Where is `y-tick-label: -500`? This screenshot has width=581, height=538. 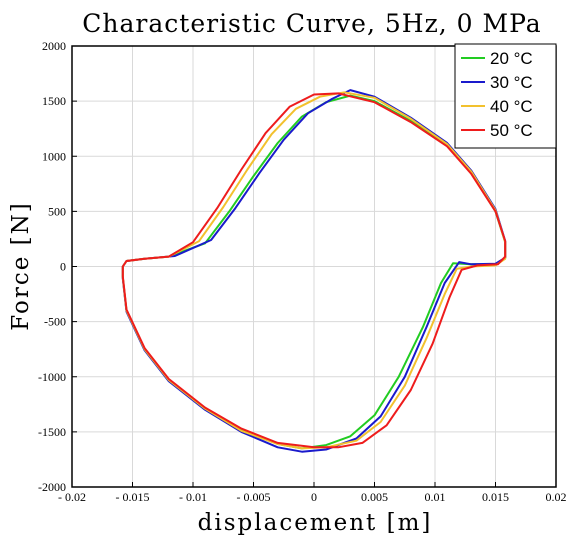 y-tick-label: -500 is located at coordinates (55, 322).